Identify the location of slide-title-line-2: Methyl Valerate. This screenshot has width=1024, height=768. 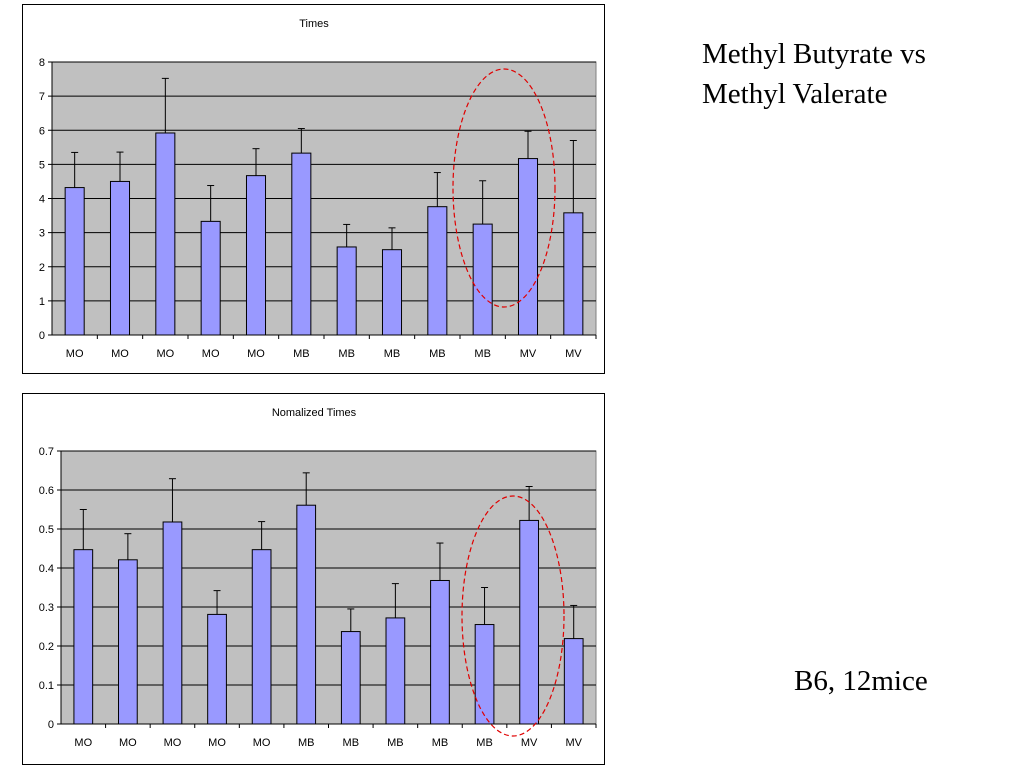
(795, 94).